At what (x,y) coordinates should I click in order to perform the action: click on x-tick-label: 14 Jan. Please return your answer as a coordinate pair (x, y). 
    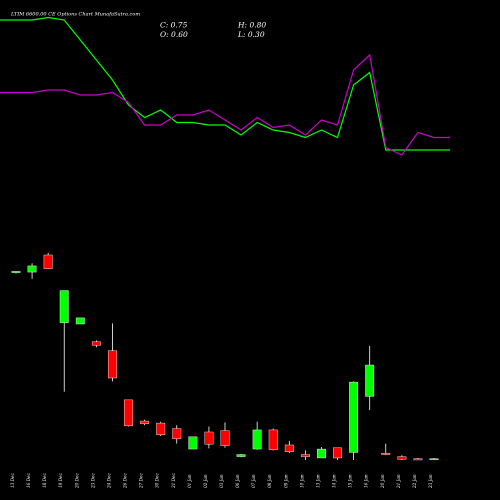
    Looking at the image, I should click on (334, 481).